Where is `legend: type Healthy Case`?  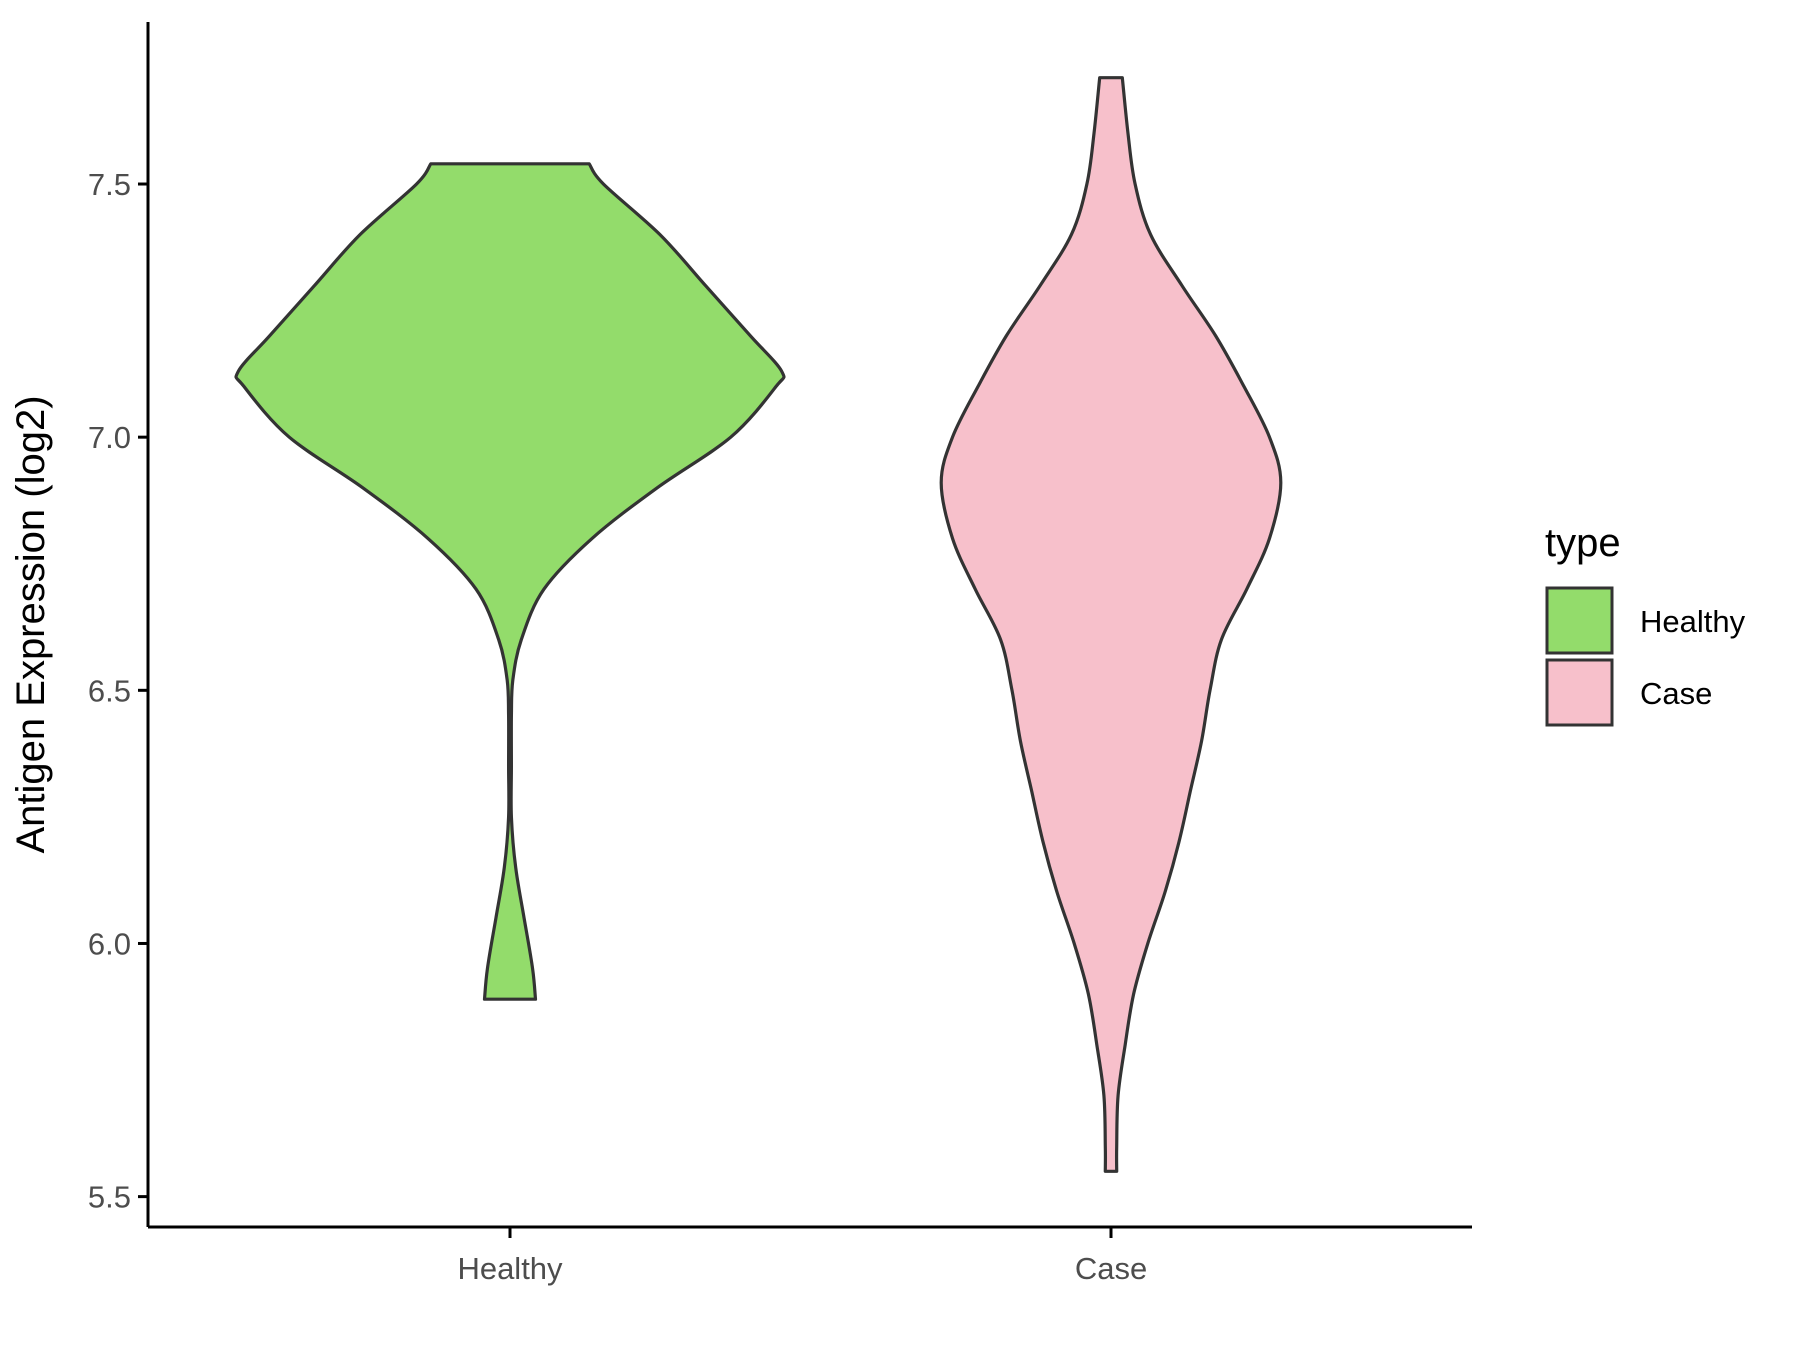
legend: type Healthy Case is located at coordinates (1645, 624).